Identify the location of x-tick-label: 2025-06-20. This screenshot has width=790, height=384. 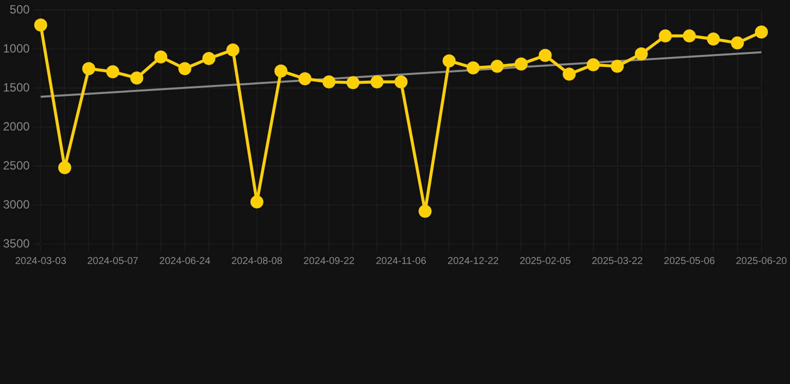
(762, 261).